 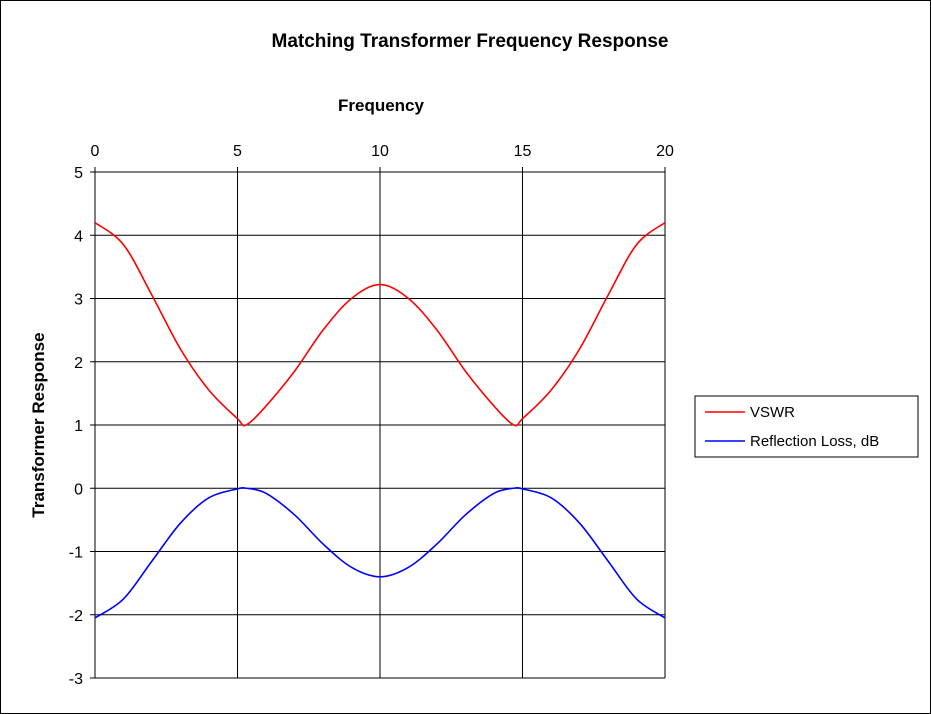 What do you see at coordinates (78, 363) in the screenshot?
I see `y-tick-label-3: 2` at bounding box center [78, 363].